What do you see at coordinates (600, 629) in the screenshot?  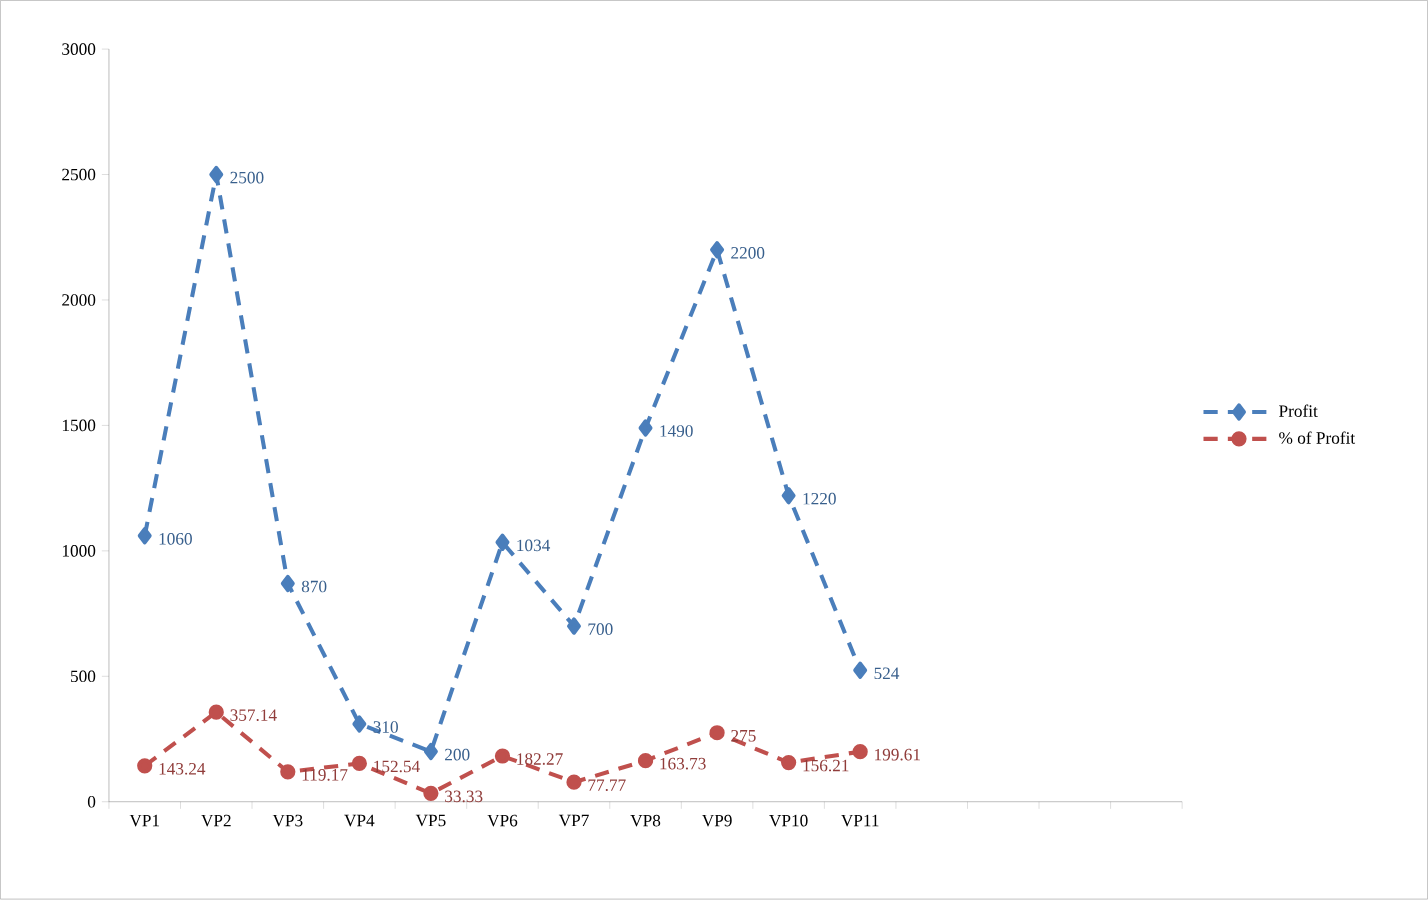 I see `data-label: 700` at bounding box center [600, 629].